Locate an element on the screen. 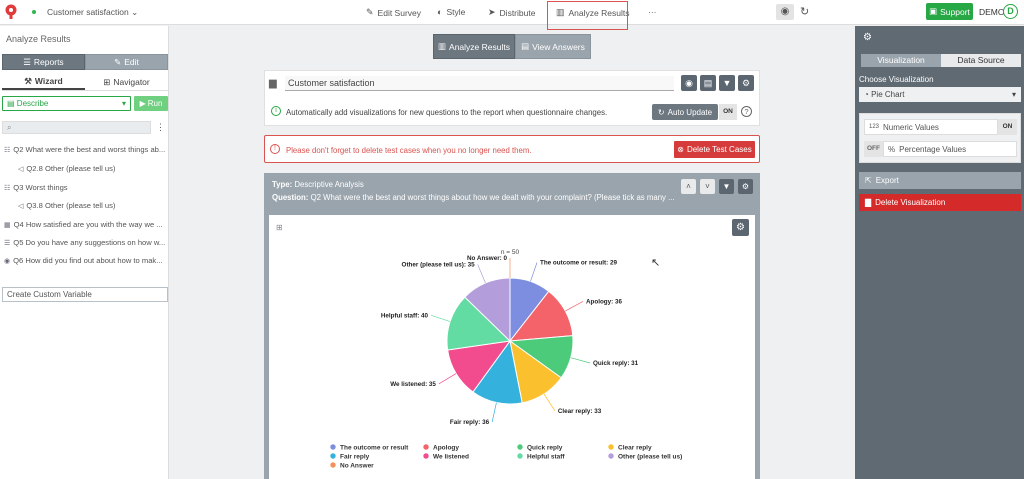  preview-icon: ◉ is located at coordinates (689, 83).